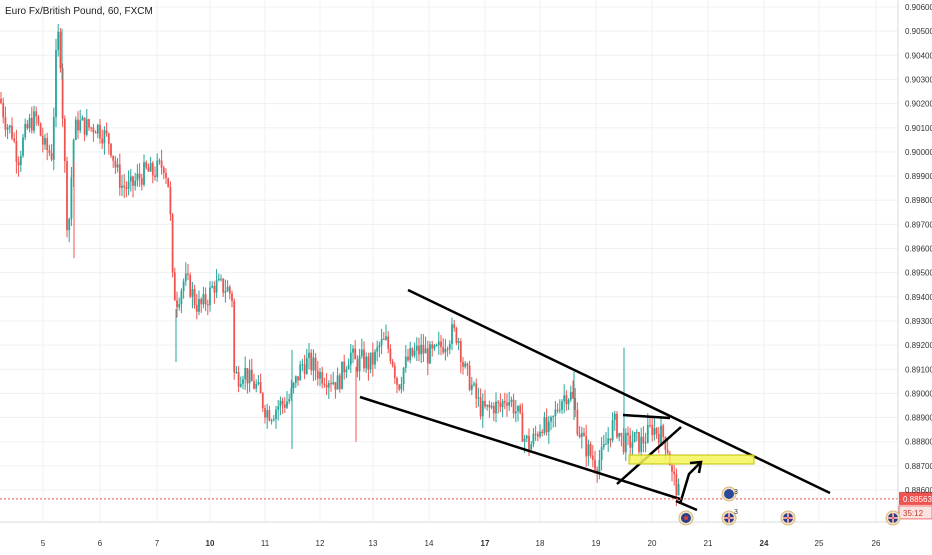 This screenshot has height=555, width=932. What do you see at coordinates (918, 31) in the screenshot?
I see `price-tick-label: 0.90500` at bounding box center [918, 31].